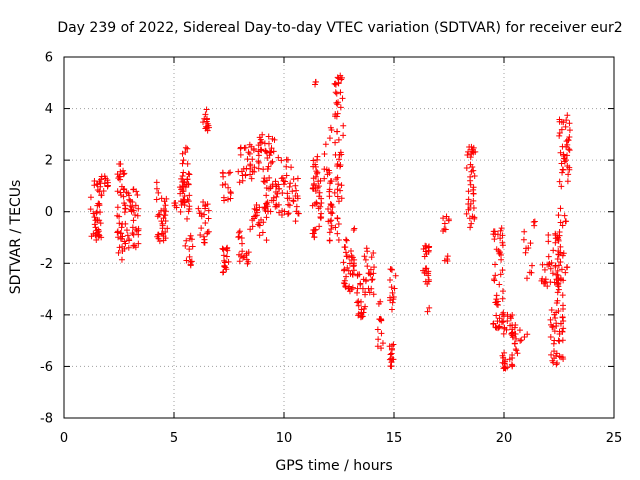  Describe the element at coordinates (46, 264) in the screenshot. I see `y-tick-label: -2` at that location.